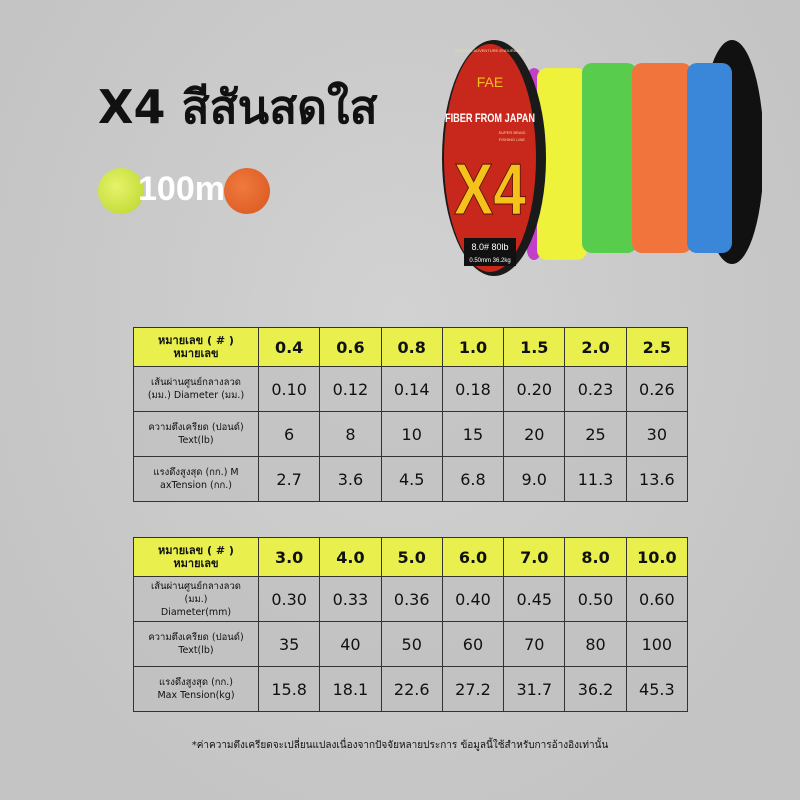  What do you see at coordinates (595, 599) in the screenshot?
I see `value-cell: 0.50` at bounding box center [595, 599].